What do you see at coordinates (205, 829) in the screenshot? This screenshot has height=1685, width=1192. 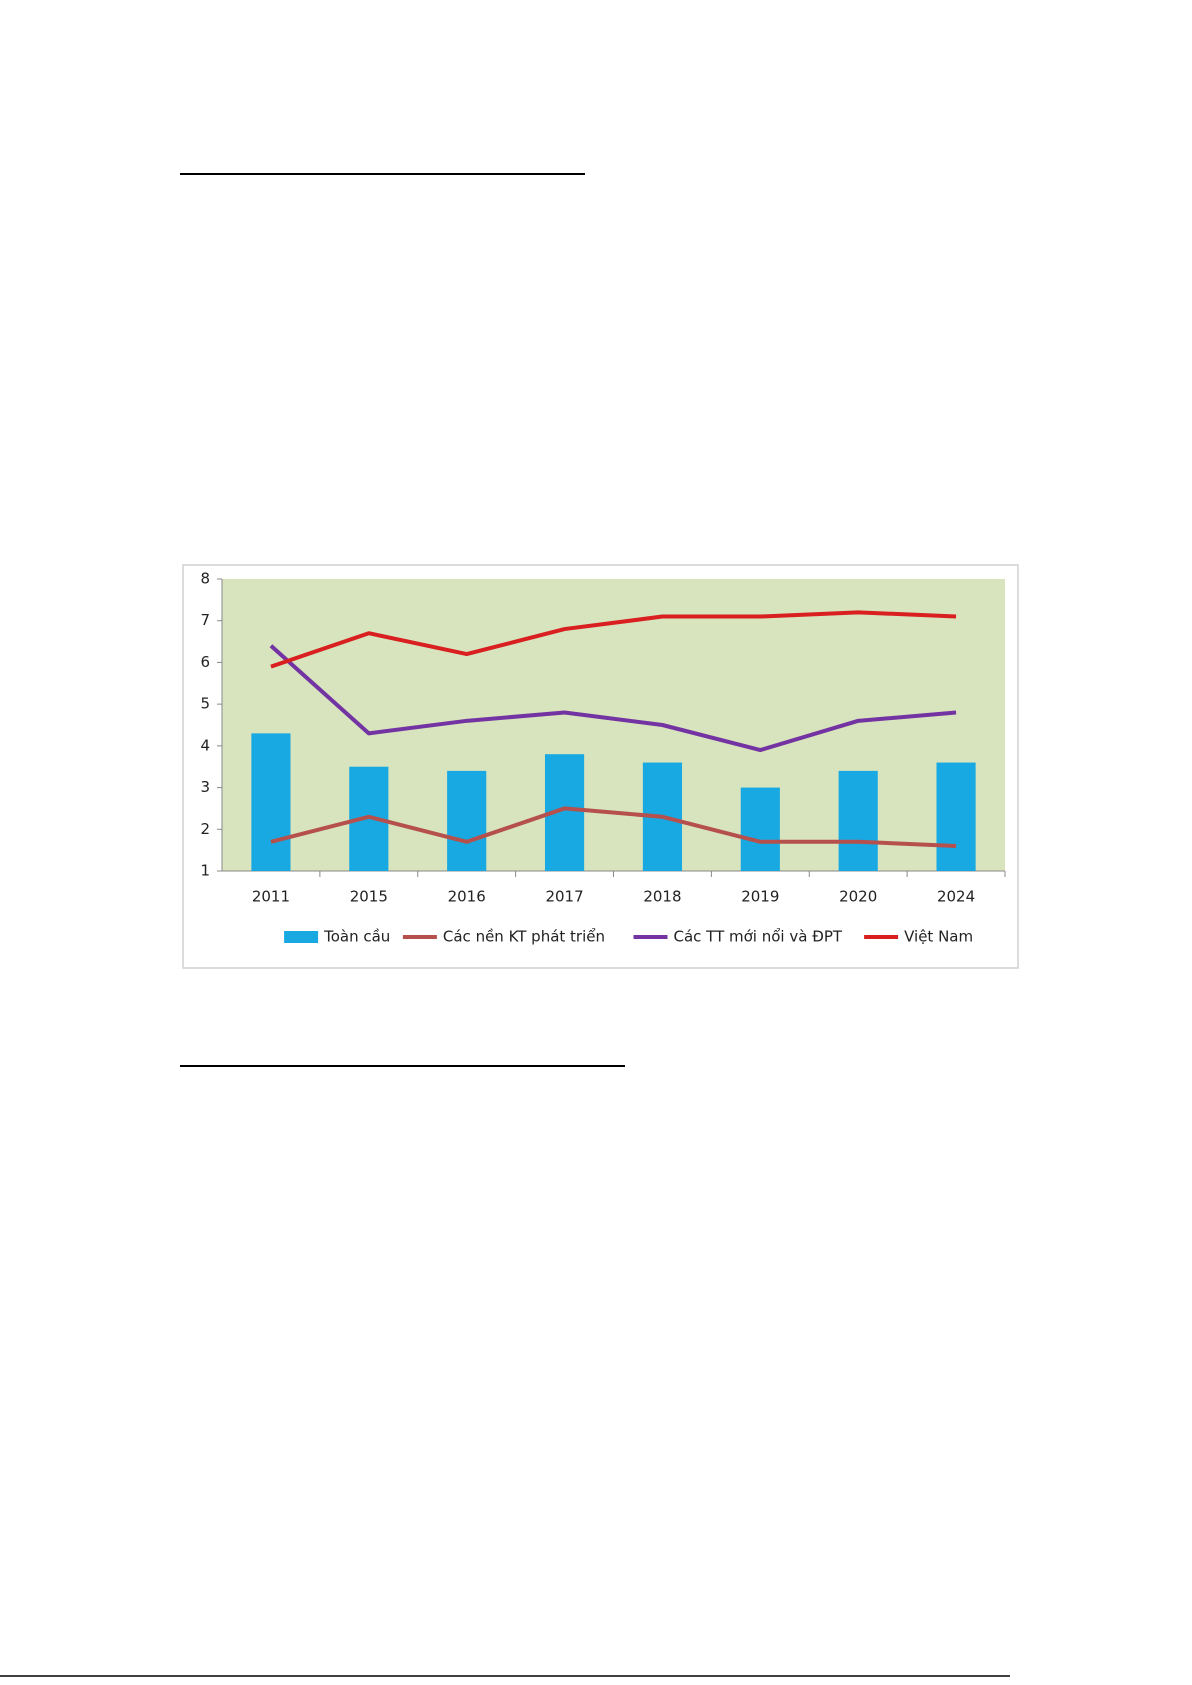 I see `y-tick-label: 2` at bounding box center [205, 829].